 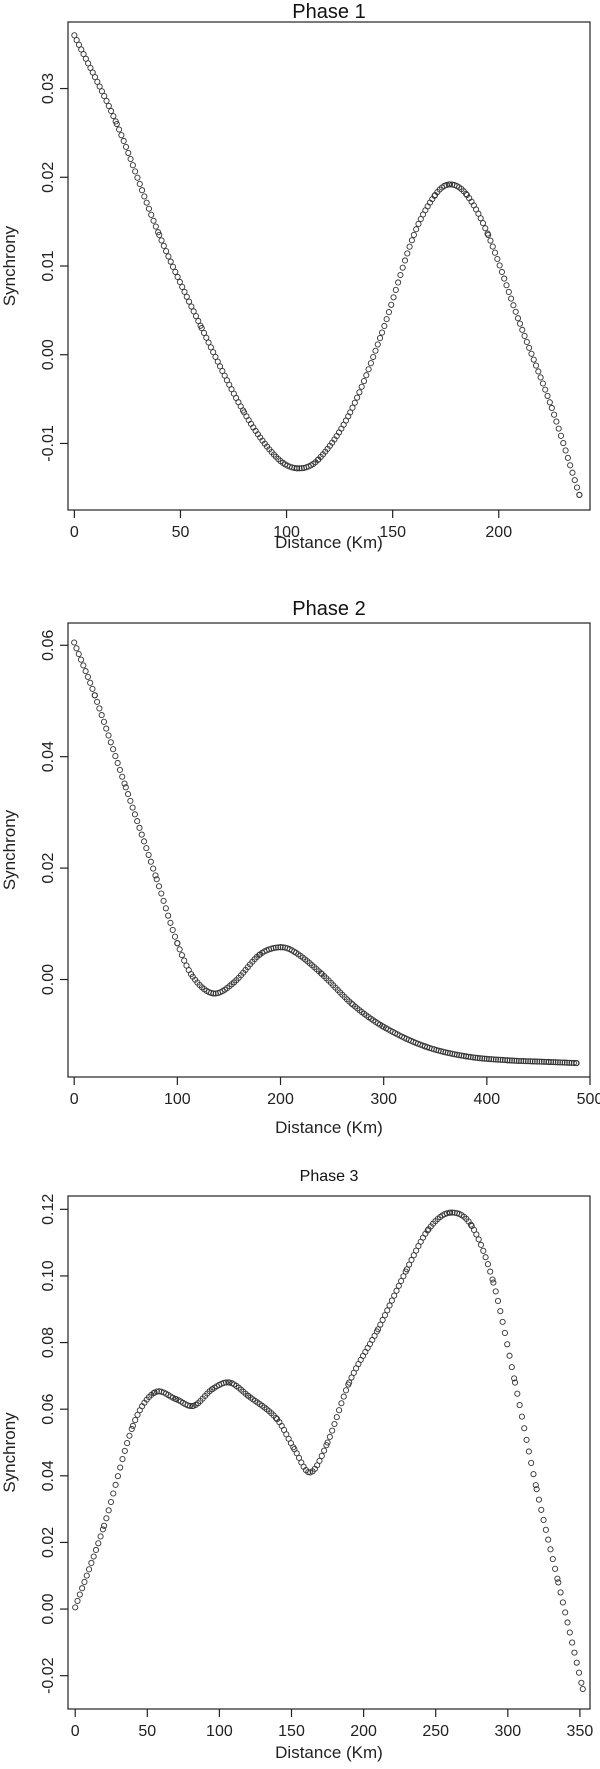 What do you see at coordinates (181, 532) in the screenshot?
I see `x-tick-label: 50` at bounding box center [181, 532].